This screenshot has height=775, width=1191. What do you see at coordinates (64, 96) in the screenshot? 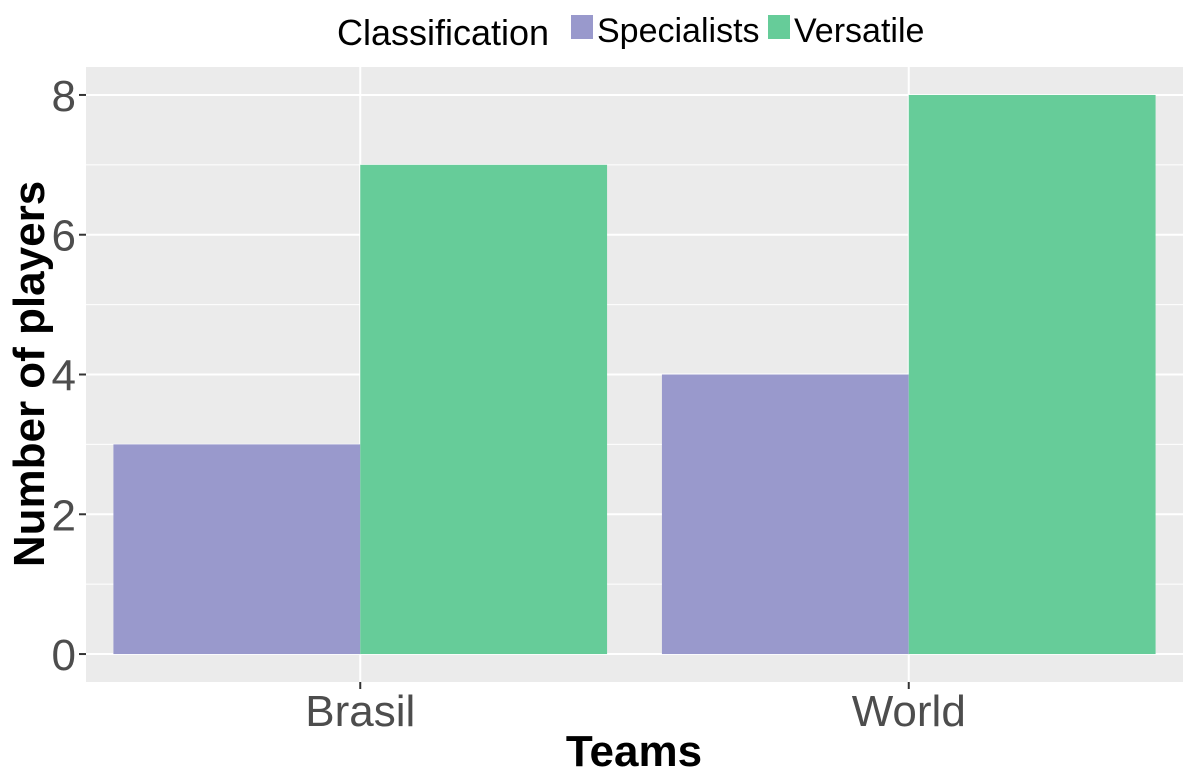
I see `y-tick-label: 8` at bounding box center [64, 96].